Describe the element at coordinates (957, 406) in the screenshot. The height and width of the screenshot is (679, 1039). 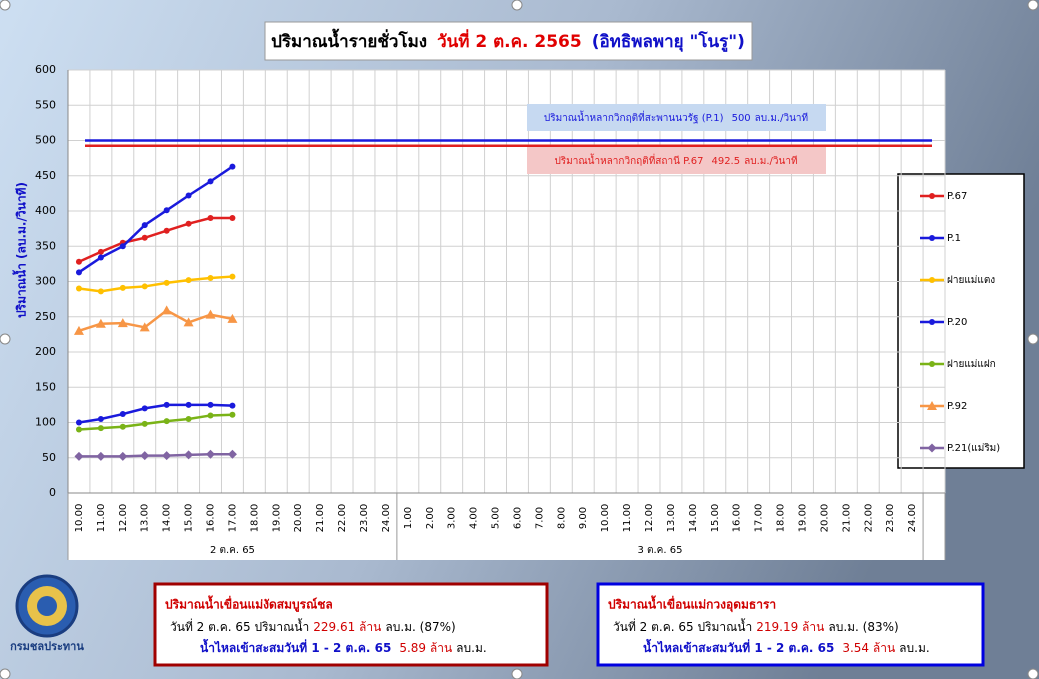
I see `legend-label: P.92` at that location.